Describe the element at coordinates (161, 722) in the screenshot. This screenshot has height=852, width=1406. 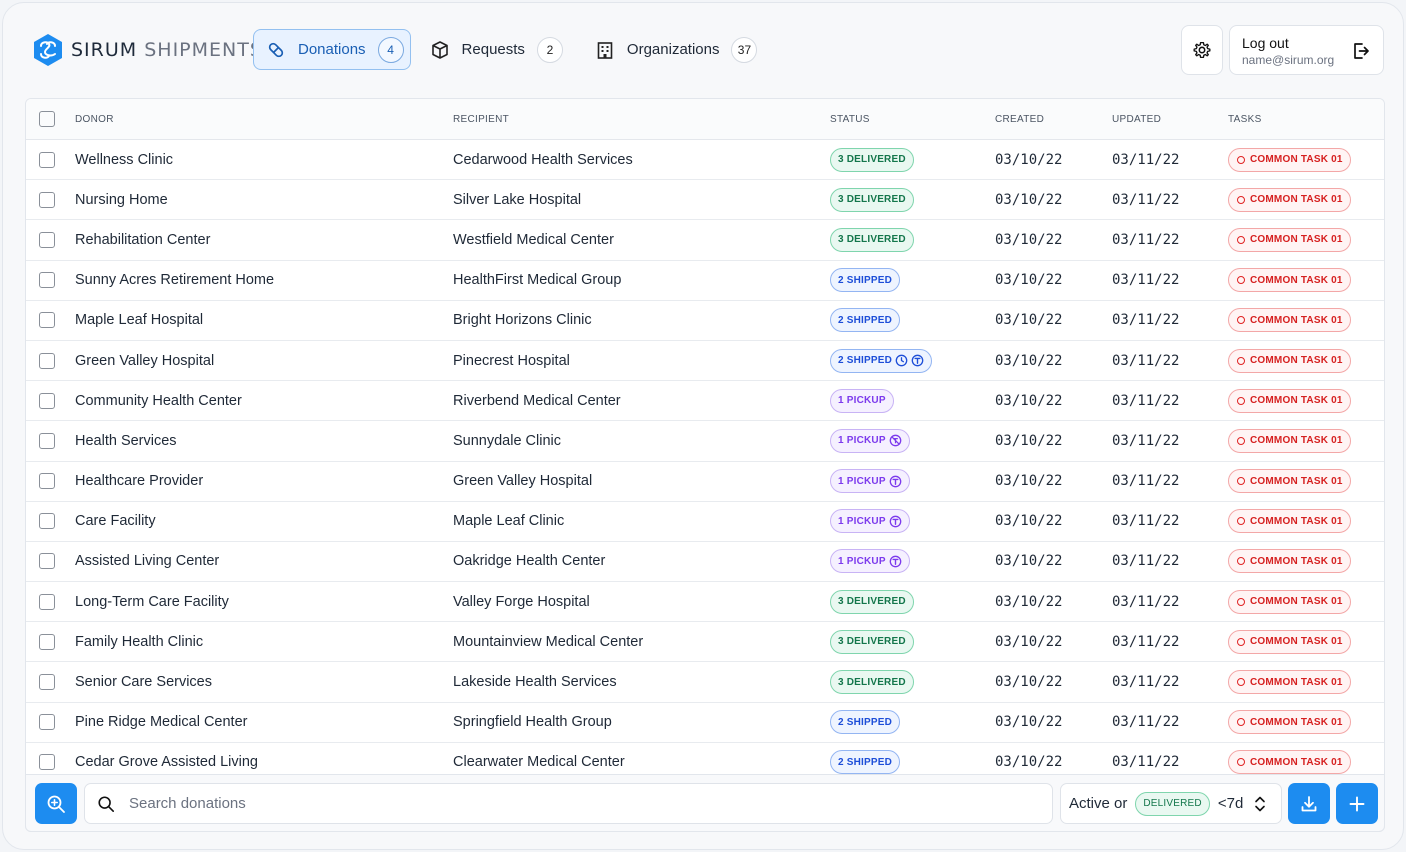
I see `donor-name: Pine Ridge Medical Center` at that location.